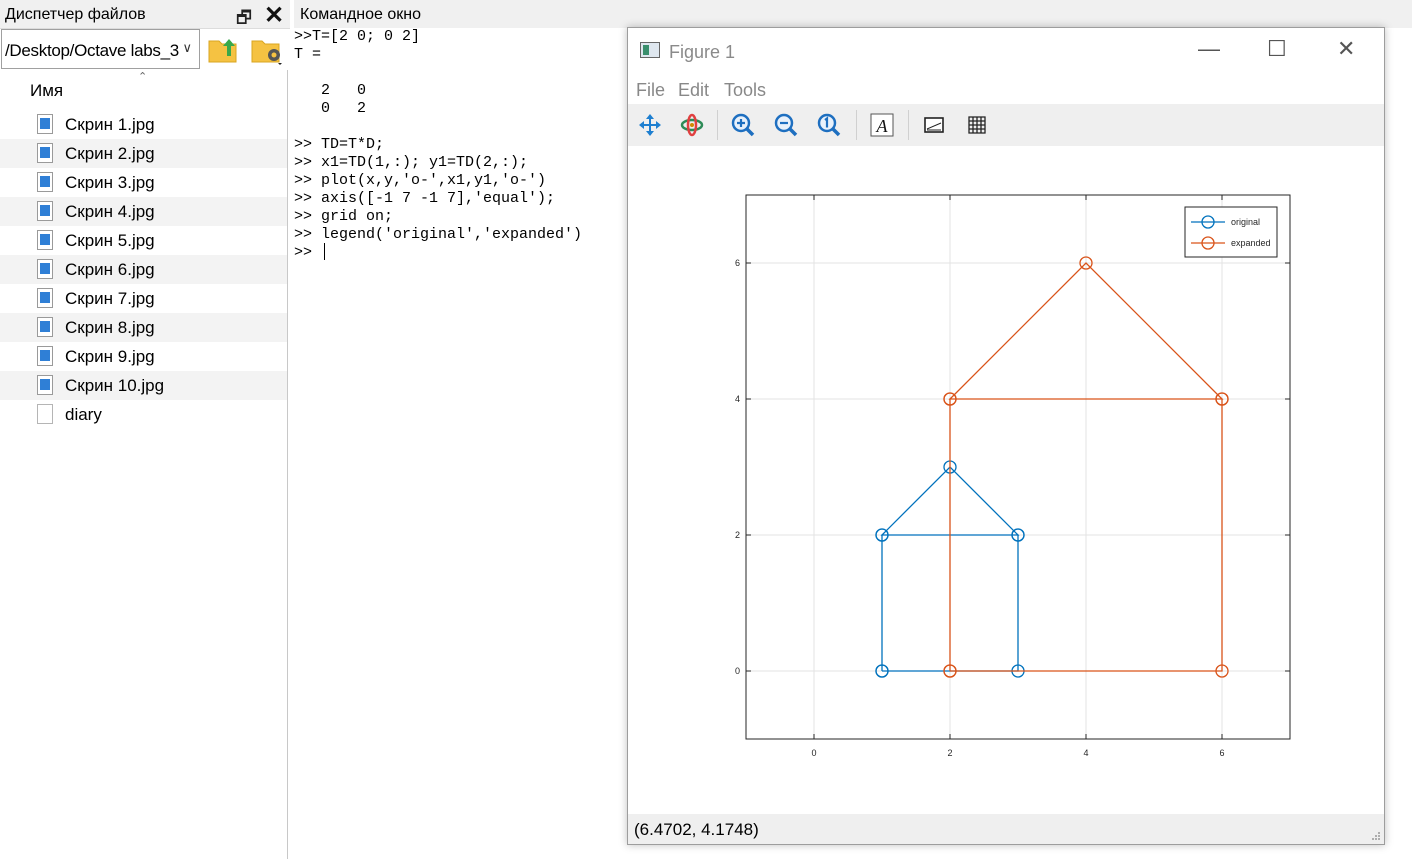  I want to click on file-name: Скрин 10.jpg, so click(115, 385).